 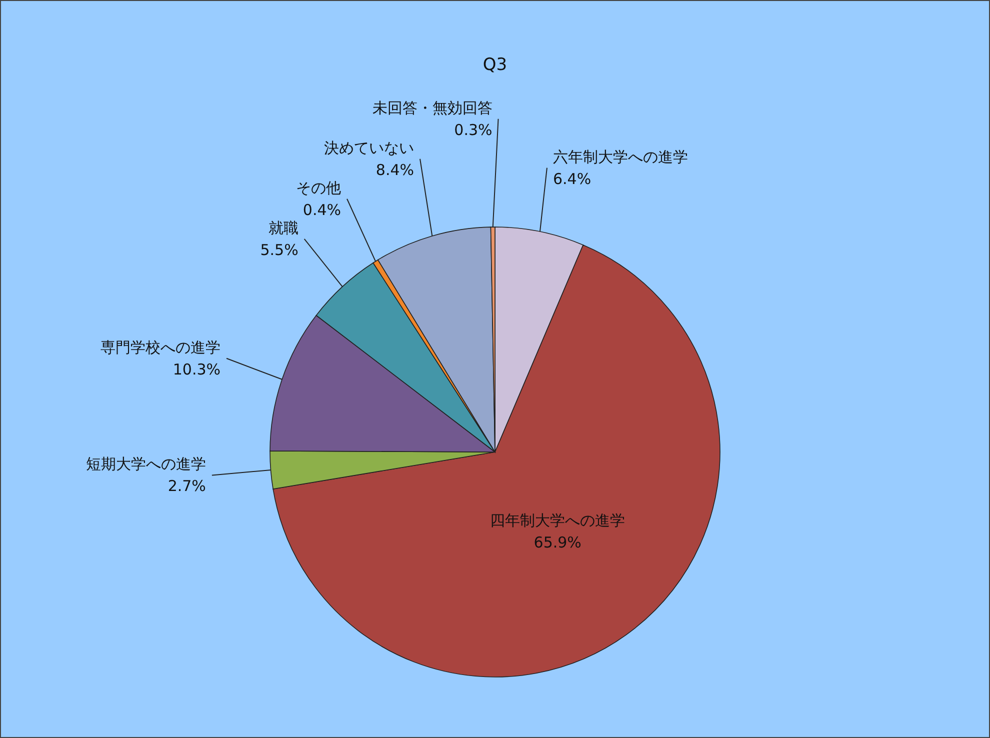 What do you see at coordinates (319, 187) in the screenshot?
I see `slice-label: その他` at bounding box center [319, 187].